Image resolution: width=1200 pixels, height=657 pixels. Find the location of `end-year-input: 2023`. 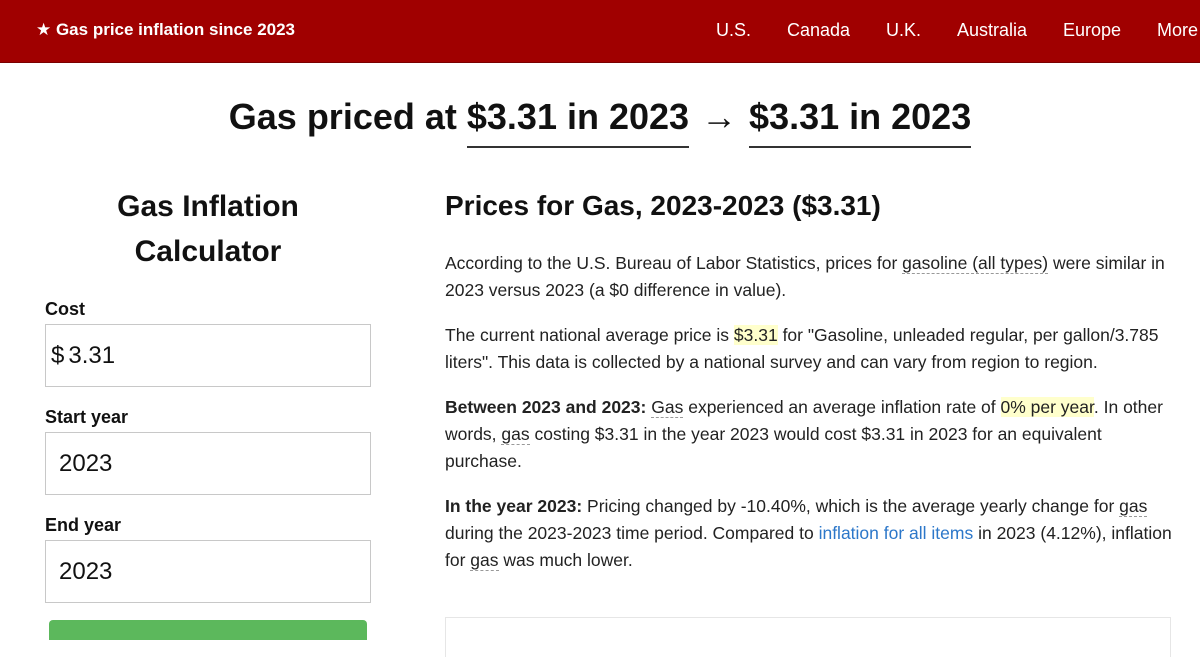

end-year-input: 2023 is located at coordinates (208, 571).